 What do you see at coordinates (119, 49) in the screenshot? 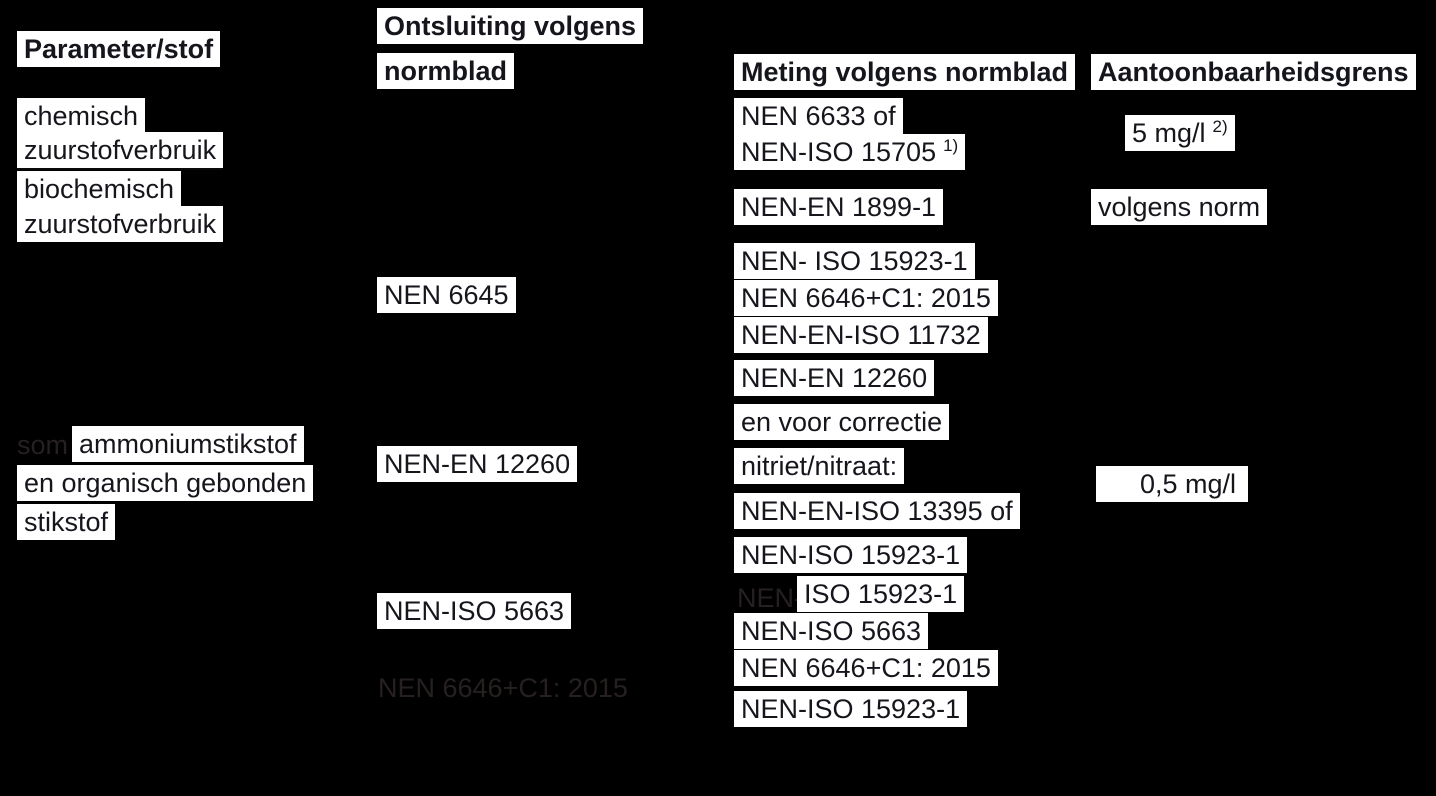
I see `column-header-parameter-stof: Parameter/stof` at bounding box center [119, 49].